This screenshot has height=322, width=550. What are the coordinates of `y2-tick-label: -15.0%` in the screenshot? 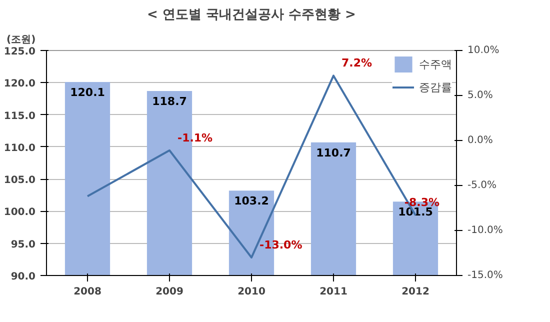 It's located at (485, 275).